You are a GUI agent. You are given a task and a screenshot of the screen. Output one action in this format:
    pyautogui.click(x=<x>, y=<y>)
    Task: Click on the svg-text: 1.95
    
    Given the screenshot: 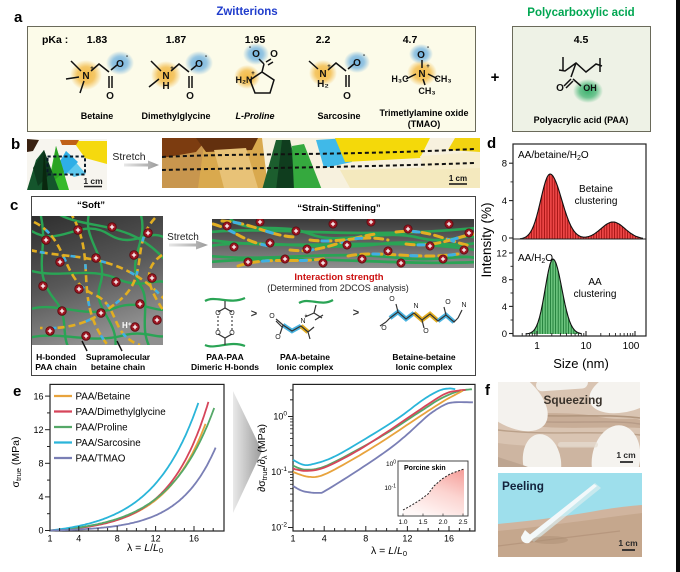 What is the action you would take?
    pyautogui.click(x=255, y=40)
    